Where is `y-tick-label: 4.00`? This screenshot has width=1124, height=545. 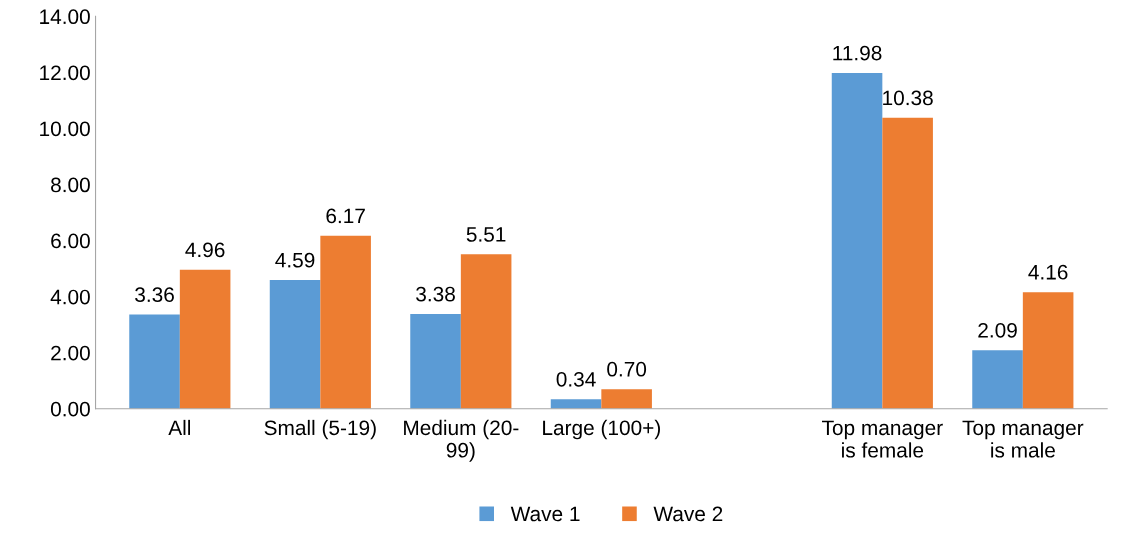 y-tick-label: 4.00 is located at coordinates (70, 297).